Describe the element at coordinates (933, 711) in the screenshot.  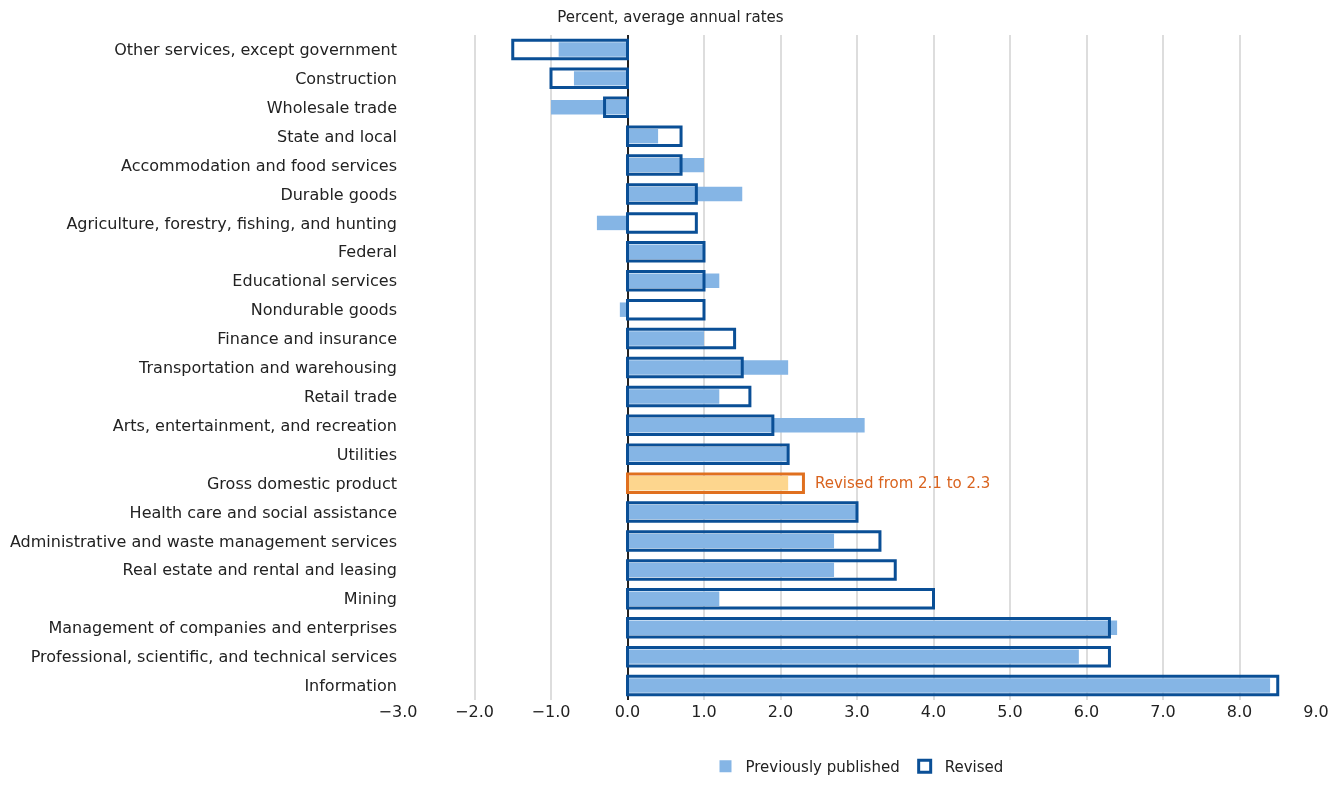
I see `x-tick-label: 4.0` at that location.